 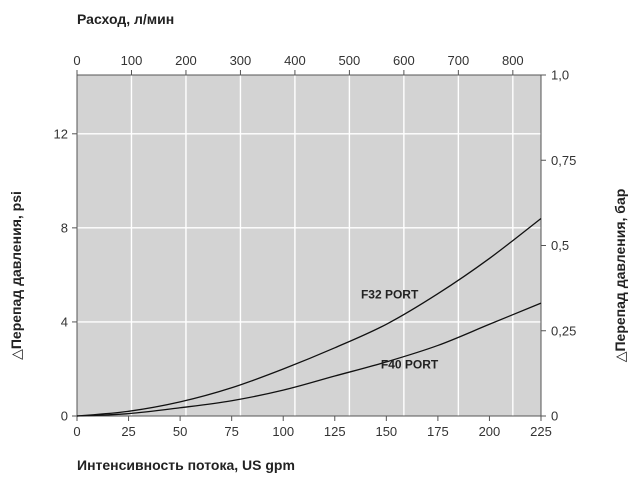 What do you see at coordinates (404, 60) in the screenshot?
I see `x-top-tick-label: 600` at bounding box center [404, 60].